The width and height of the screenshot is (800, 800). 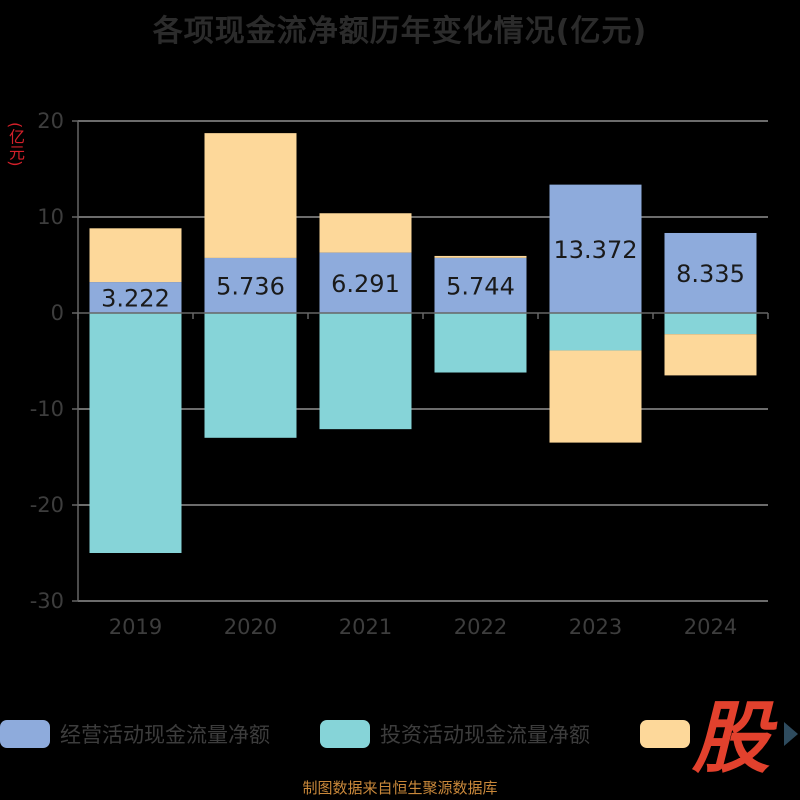 I want to click on y-tick-label: 20, so click(x=50, y=121).